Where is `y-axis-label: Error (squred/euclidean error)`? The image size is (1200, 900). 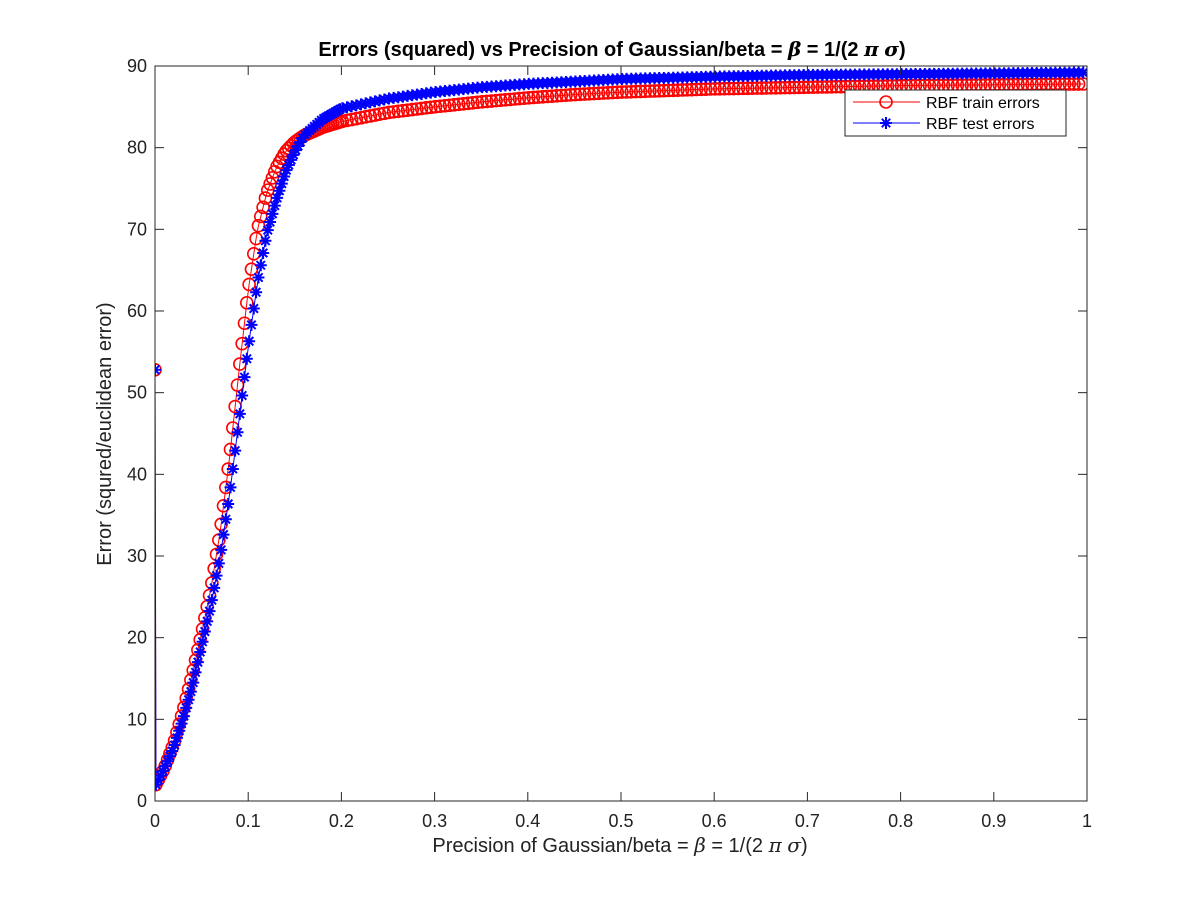 y-axis-label: Error (squred/euclidean error) is located at coordinates (105, 433).